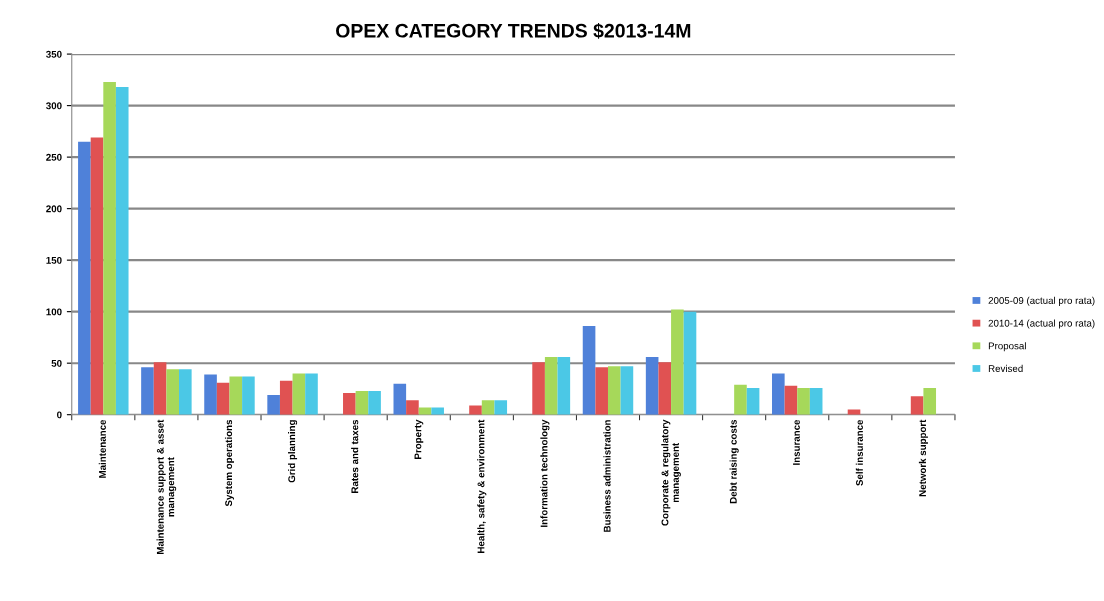 The height and width of the screenshot is (601, 1104). What do you see at coordinates (513, 30) in the screenshot?
I see `chart-title: OPEX CATEGORY TRENDS $2013-14M` at bounding box center [513, 30].